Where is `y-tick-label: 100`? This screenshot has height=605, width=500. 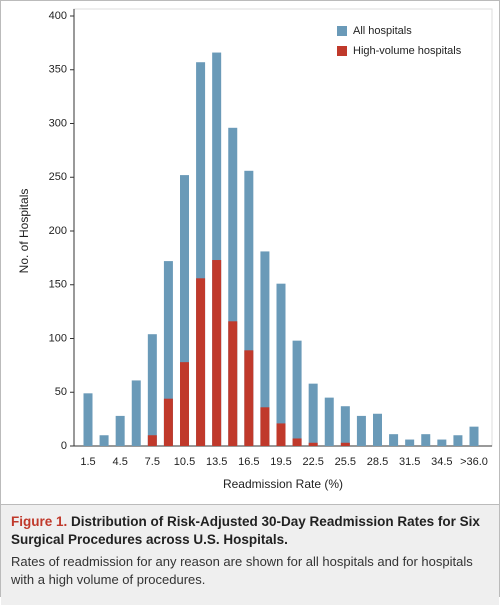
y-tick-label: 100 is located at coordinates (58, 338).